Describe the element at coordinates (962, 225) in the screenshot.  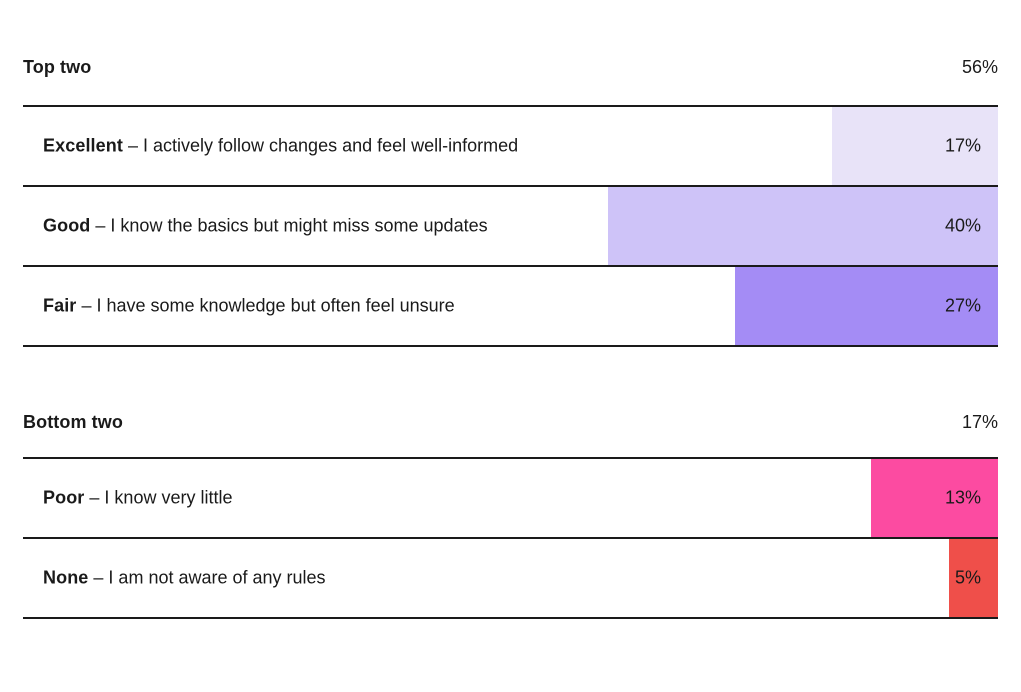
I see `row-value-good: 40%` at that location.